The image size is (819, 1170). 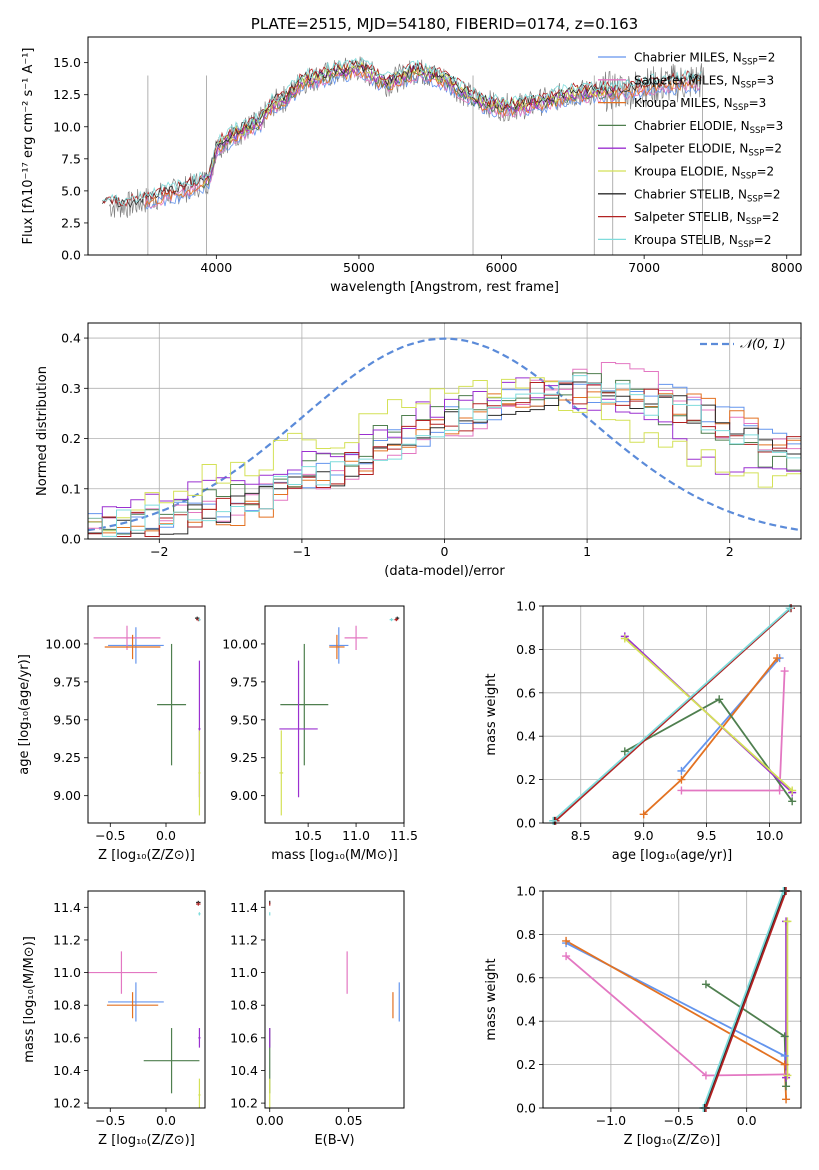 I want to click on legend-label: Chabrier STELIB, NSSP=2, so click(x=707, y=195).